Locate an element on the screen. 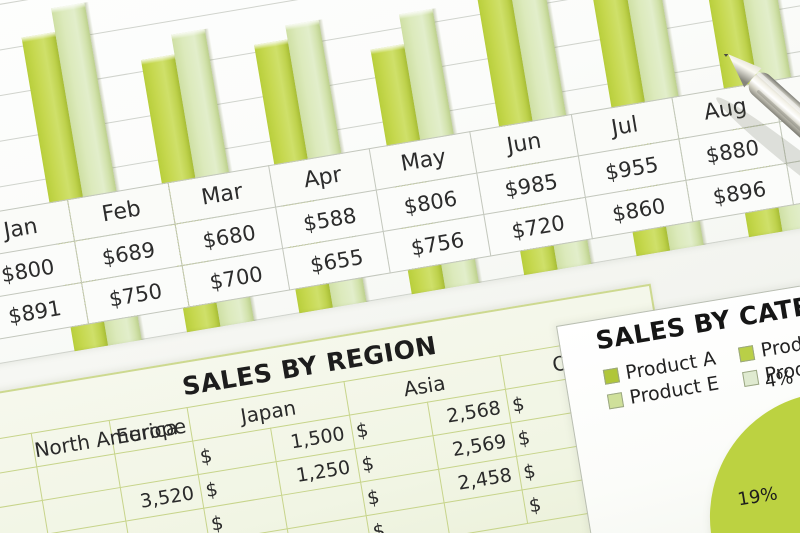 The image size is (800, 533). pie-label-4pct: 4% is located at coordinates (779, 380).